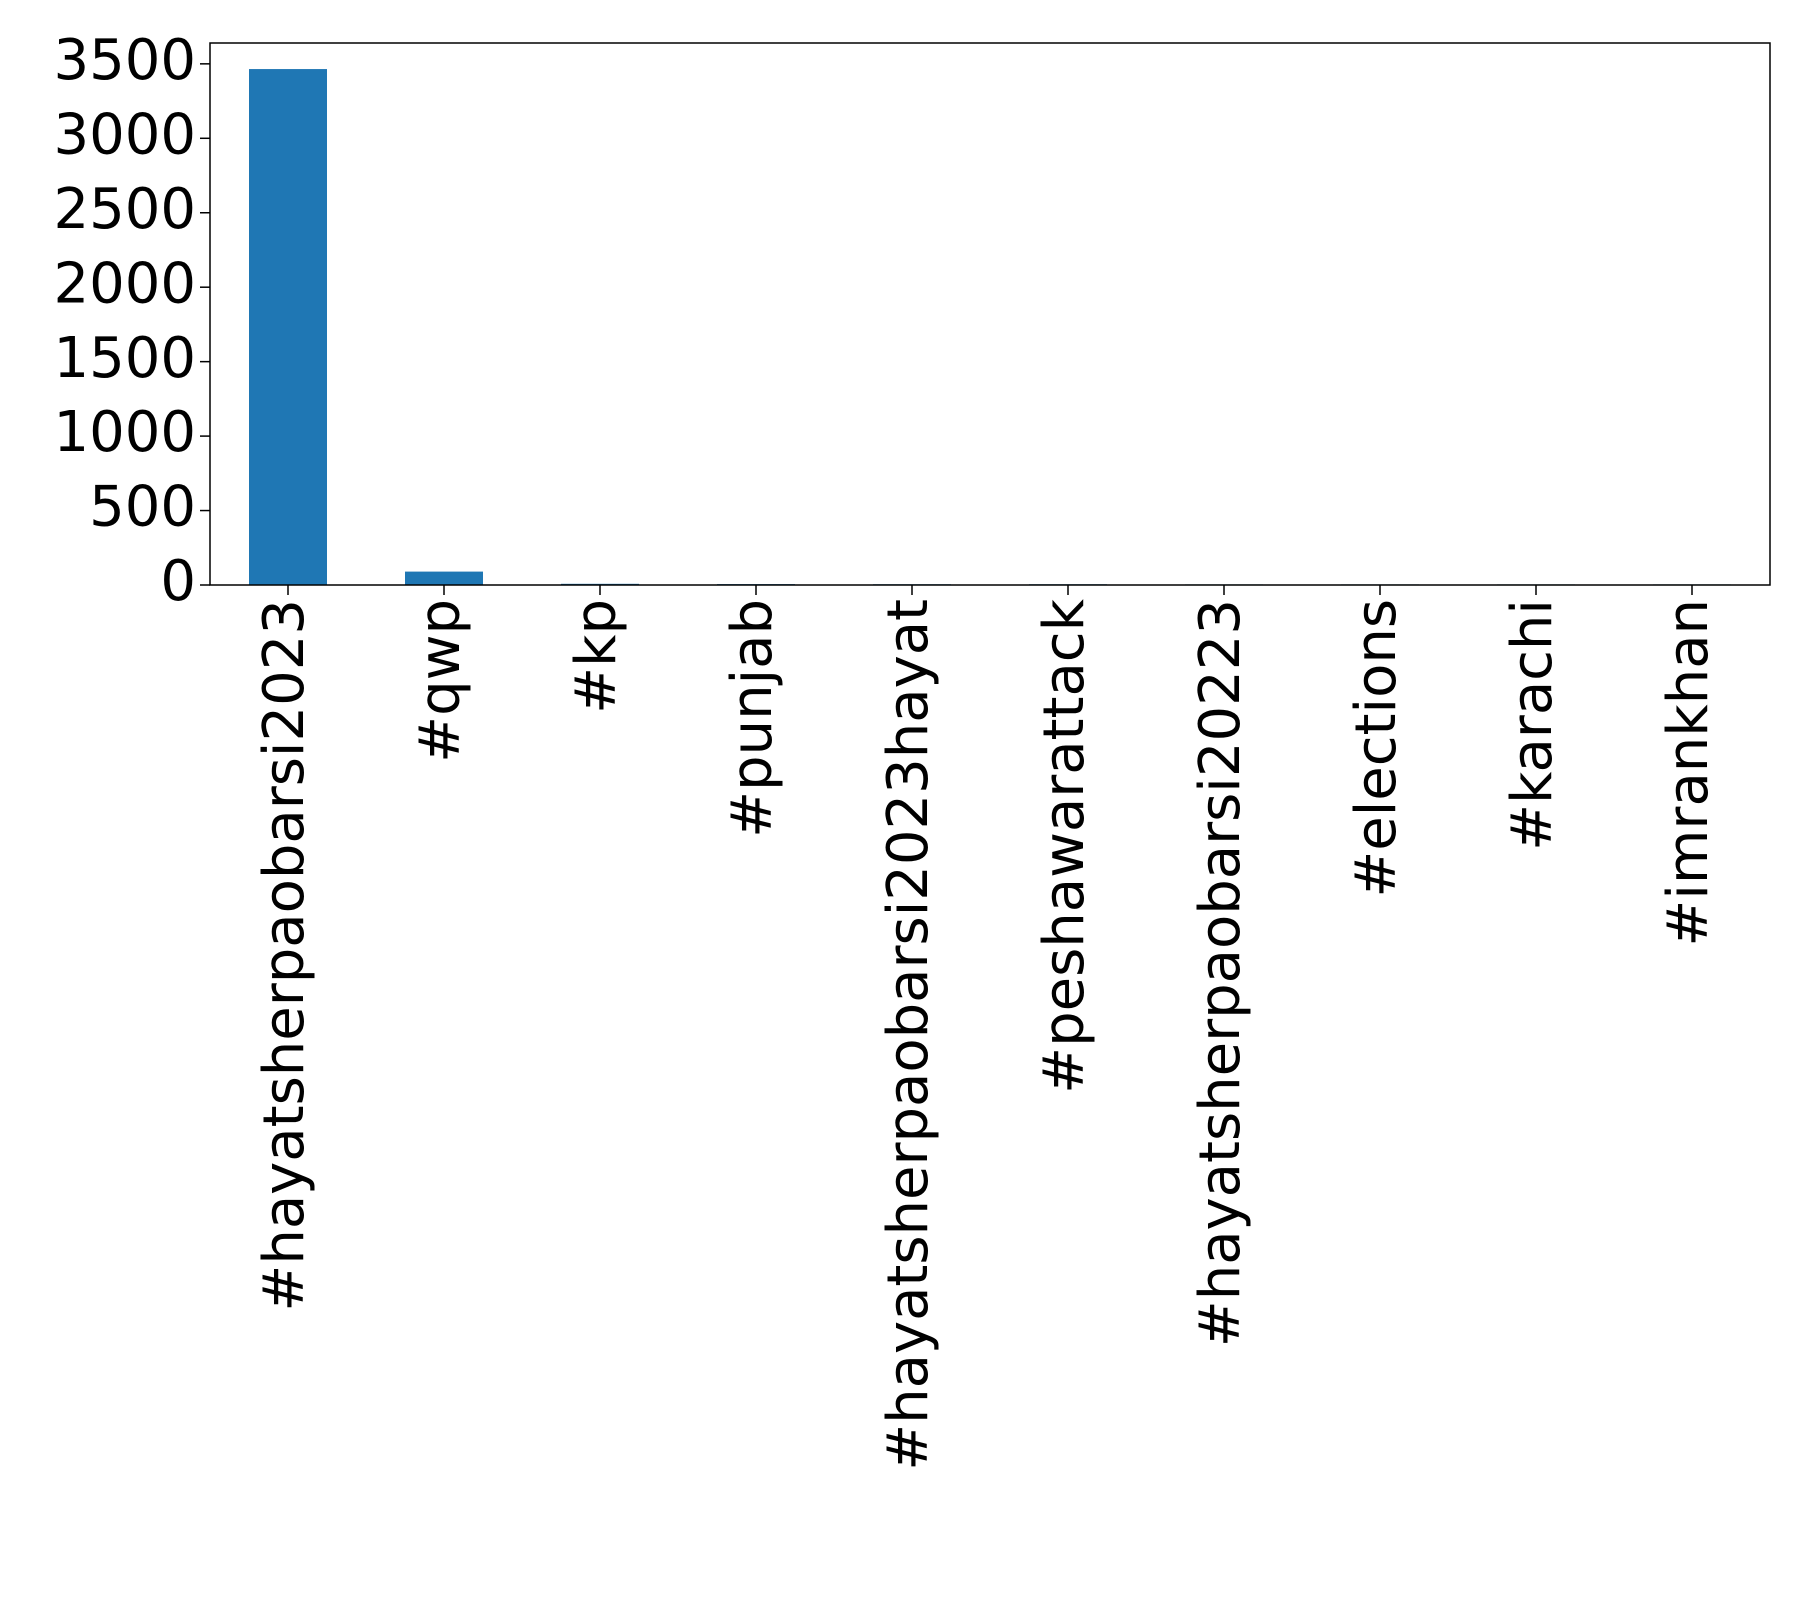 The height and width of the screenshot is (1603, 1798). I want to click on y-tick-label: 1000, so click(124, 432).